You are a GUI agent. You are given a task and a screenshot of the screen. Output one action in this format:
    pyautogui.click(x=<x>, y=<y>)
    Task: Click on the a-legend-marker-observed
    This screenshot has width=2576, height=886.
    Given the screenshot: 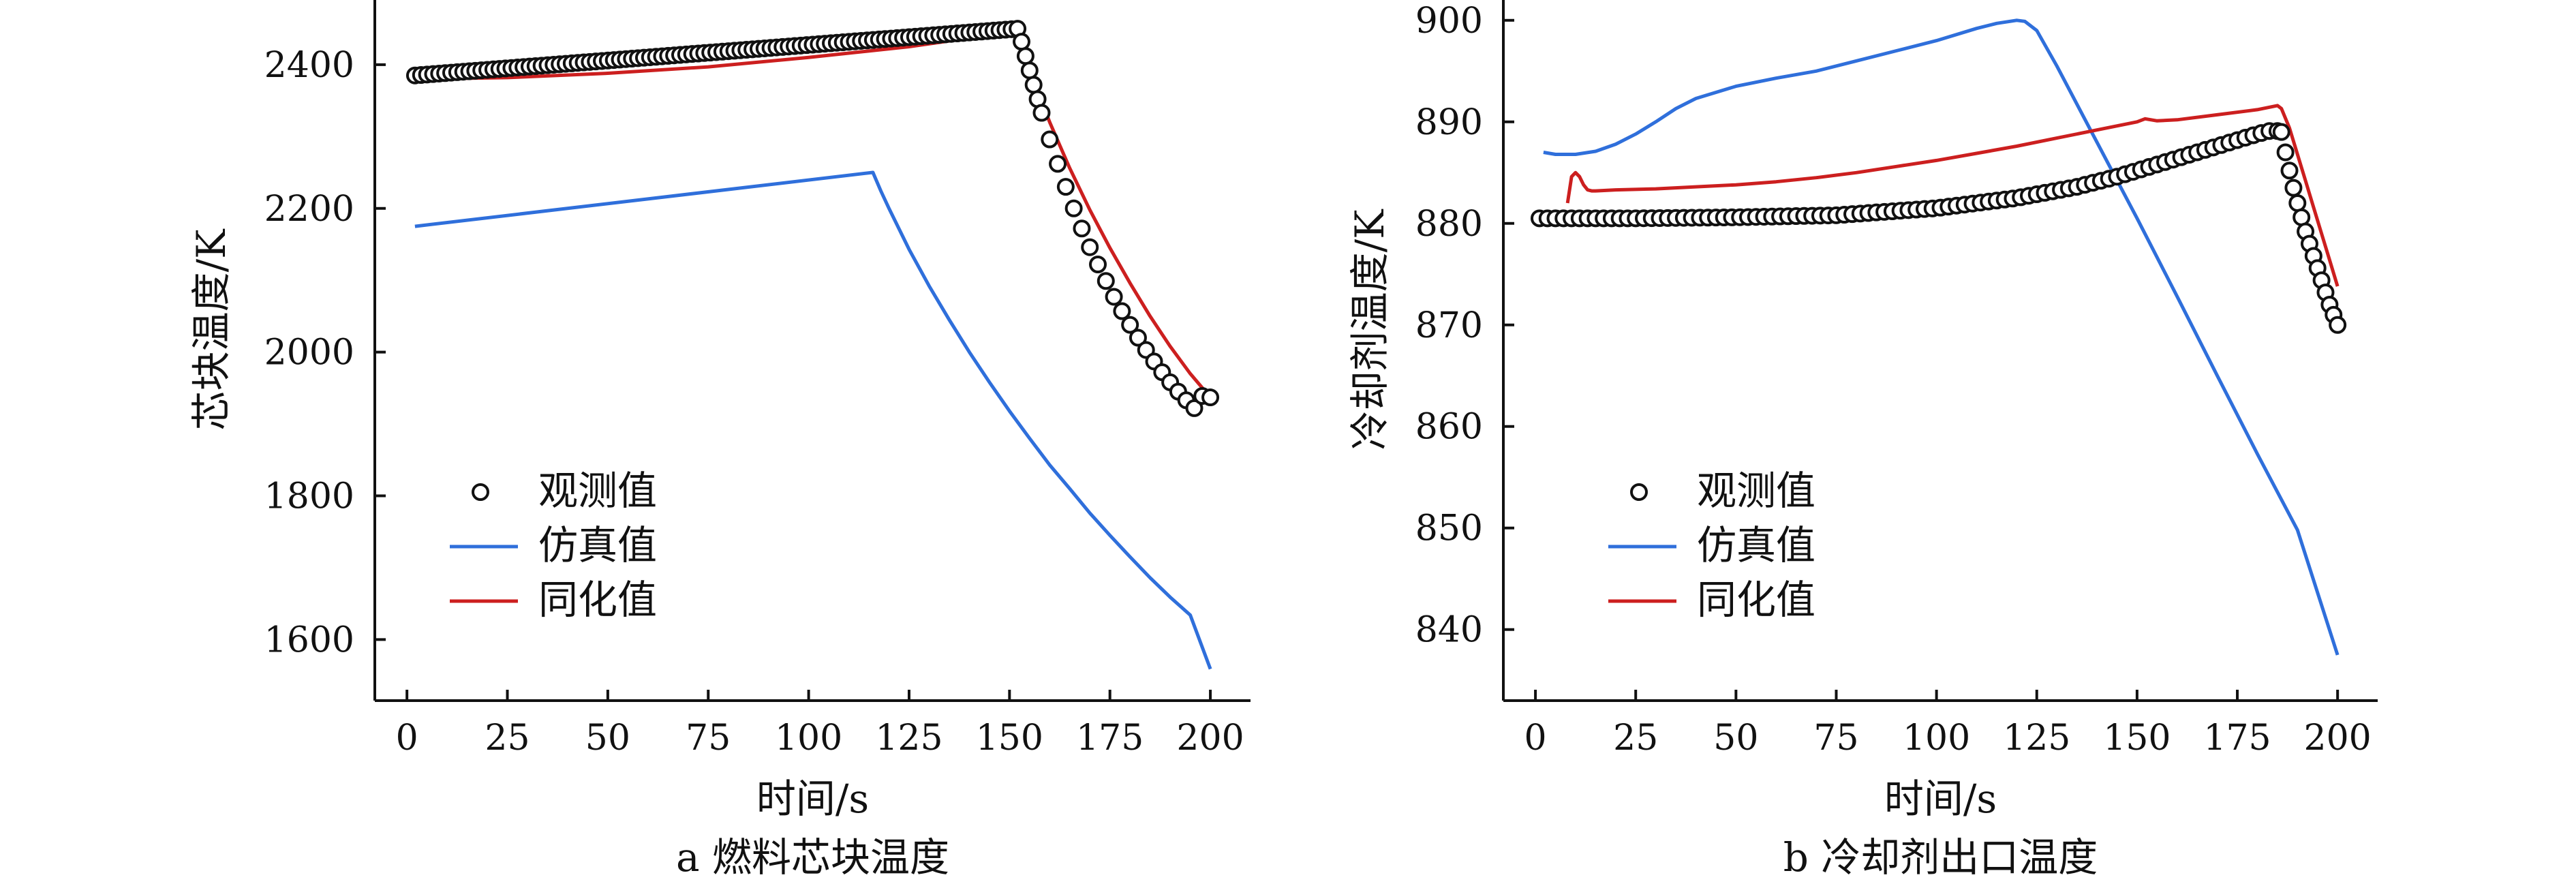 What is the action you would take?
    pyautogui.click(x=481, y=492)
    